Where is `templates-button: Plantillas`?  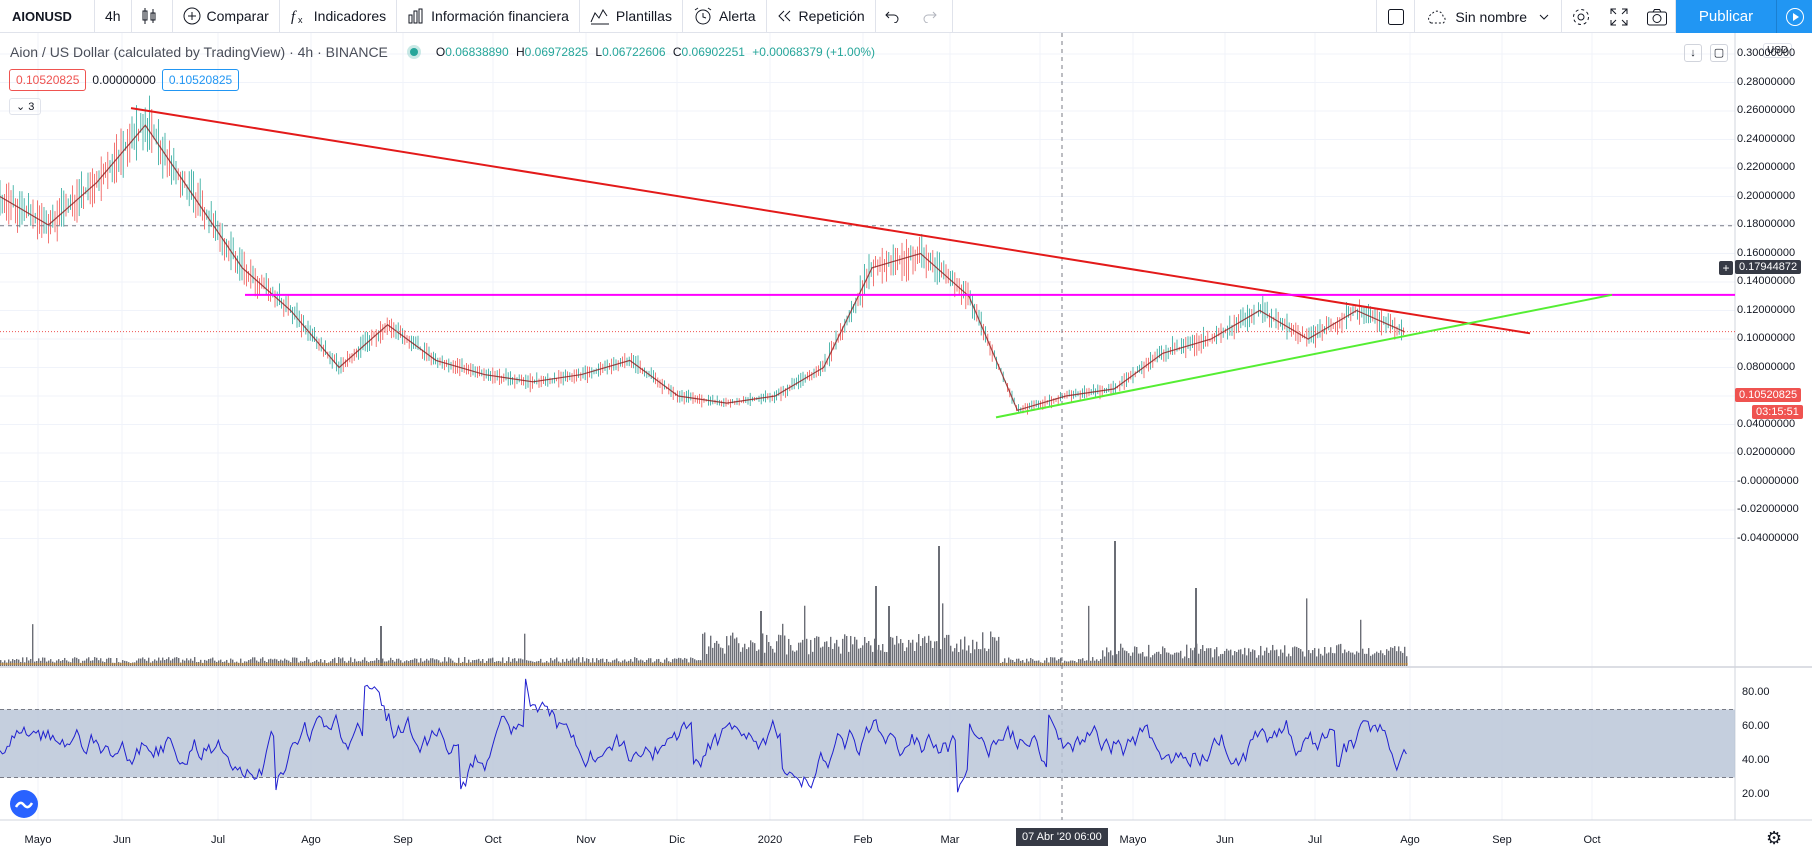 templates-button: Plantillas is located at coordinates (631, 16).